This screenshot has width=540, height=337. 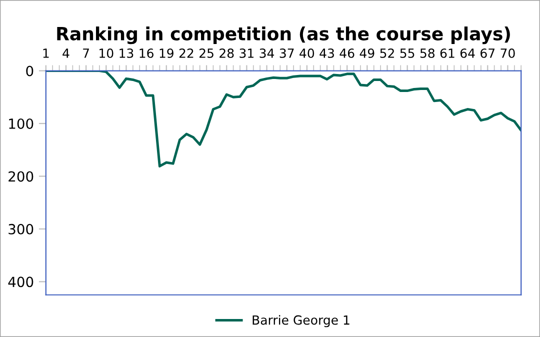 What do you see at coordinates (21, 282) in the screenshot?
I see `y-tick-label: 400` at bounding box center [21, 282].